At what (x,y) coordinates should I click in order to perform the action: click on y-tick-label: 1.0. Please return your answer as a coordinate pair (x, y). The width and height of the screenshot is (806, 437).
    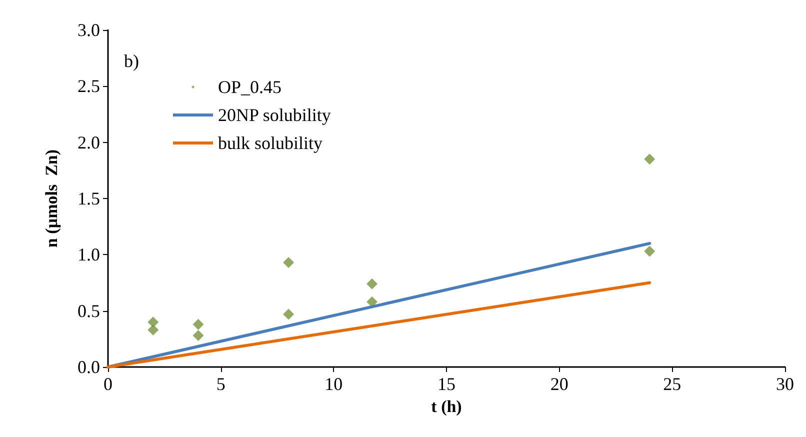
    Looking at the image, I should click on (89, 254).